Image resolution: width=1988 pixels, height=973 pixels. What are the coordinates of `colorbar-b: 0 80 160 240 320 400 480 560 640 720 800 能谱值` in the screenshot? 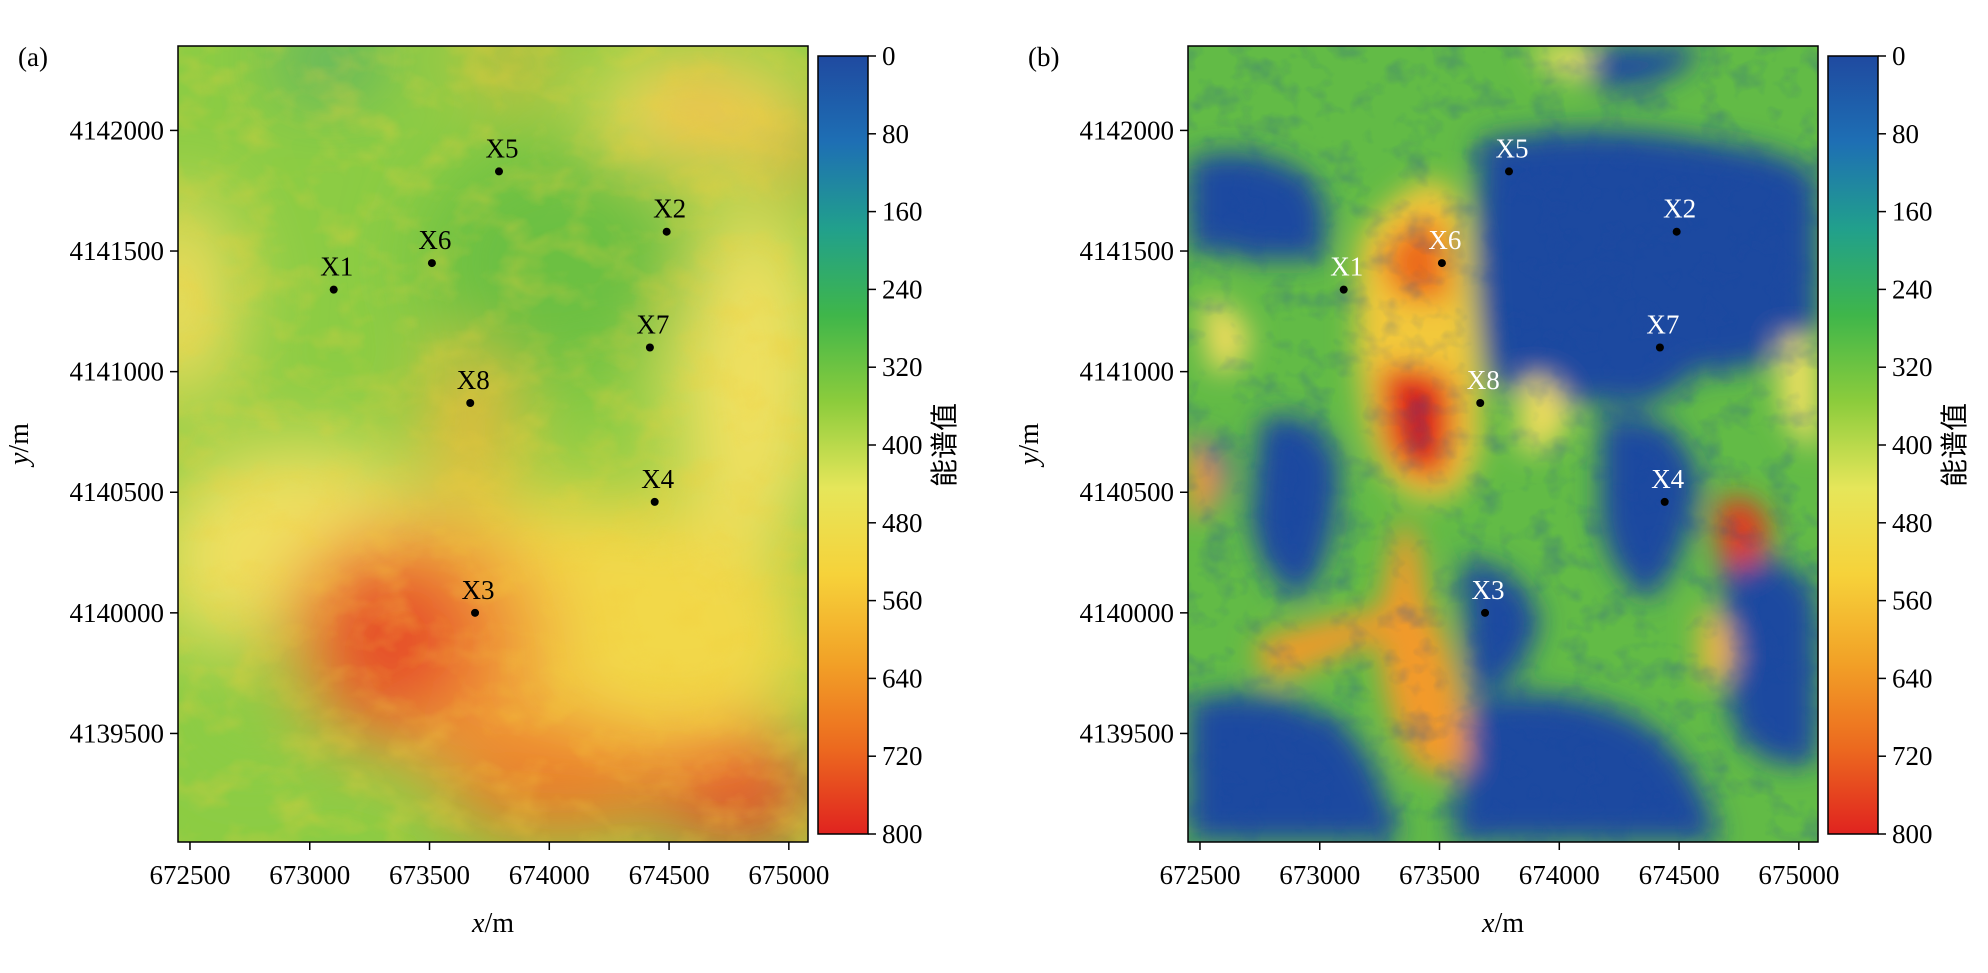 It's located at (1899, 445).